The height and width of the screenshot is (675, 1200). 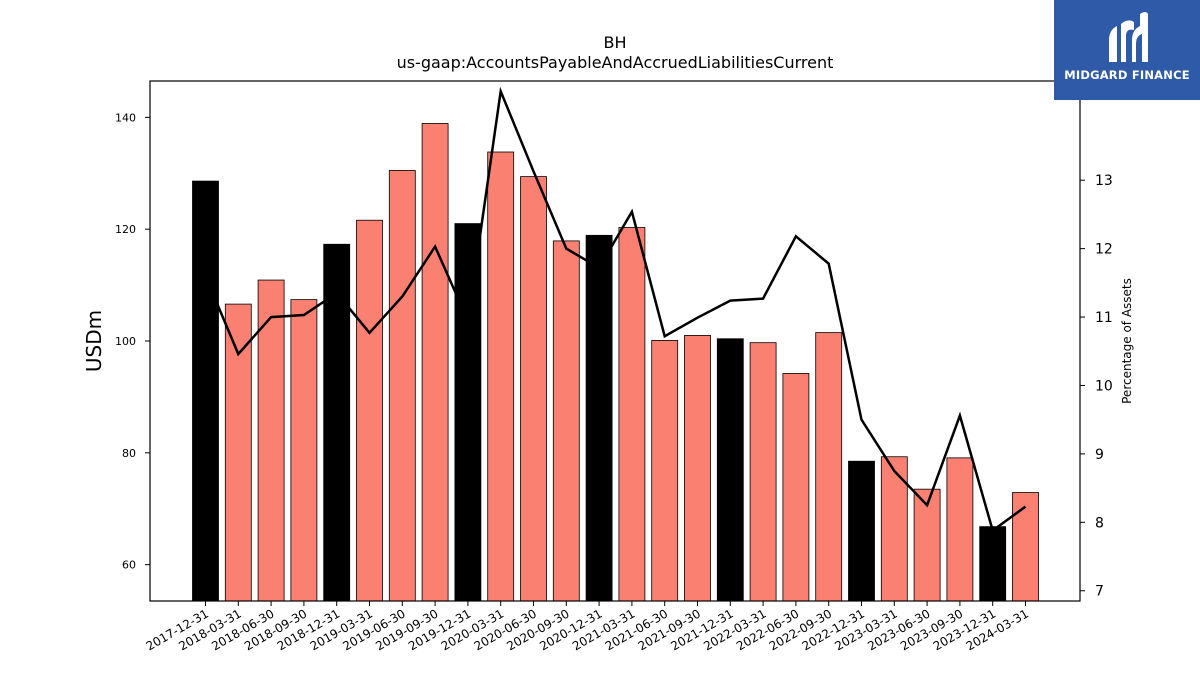 I want to click on y2-tick-label: 13, so click(x=1104, y=181).